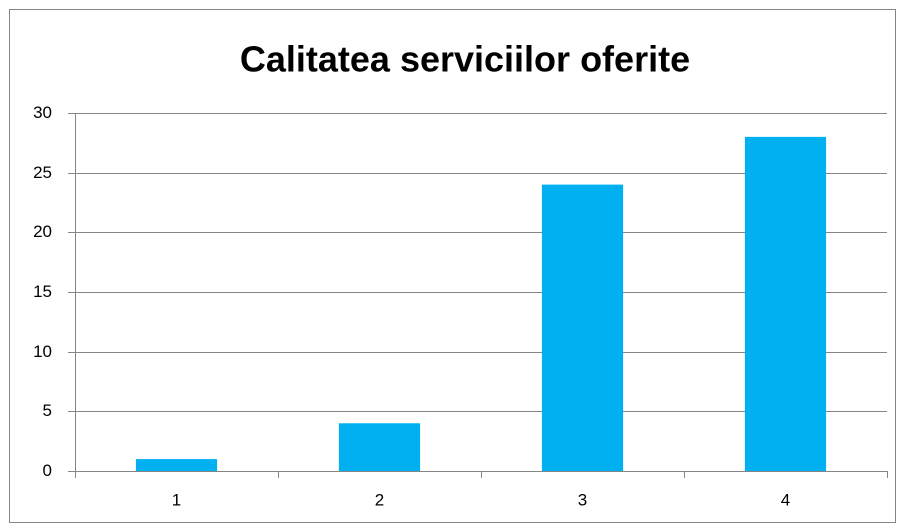 The image size is (901, 529). Describe the element at coordinates (42, 291) in the screenshot. I see `y-tick-label: 15` at that location.